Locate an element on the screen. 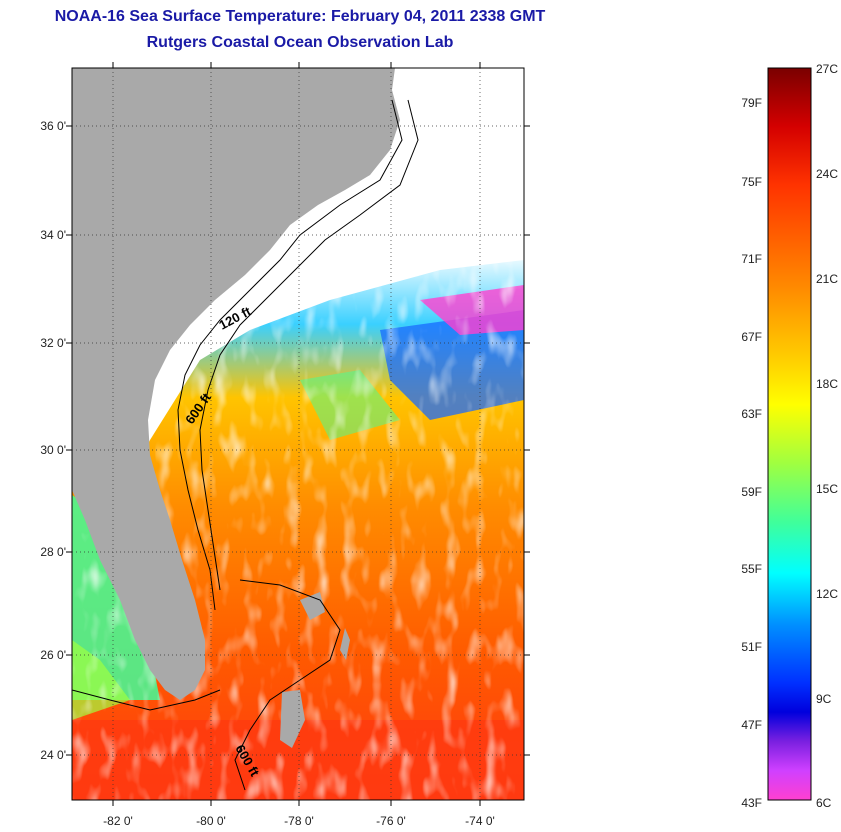  lat-label: 30 0' is located at coordinates (53, 450).